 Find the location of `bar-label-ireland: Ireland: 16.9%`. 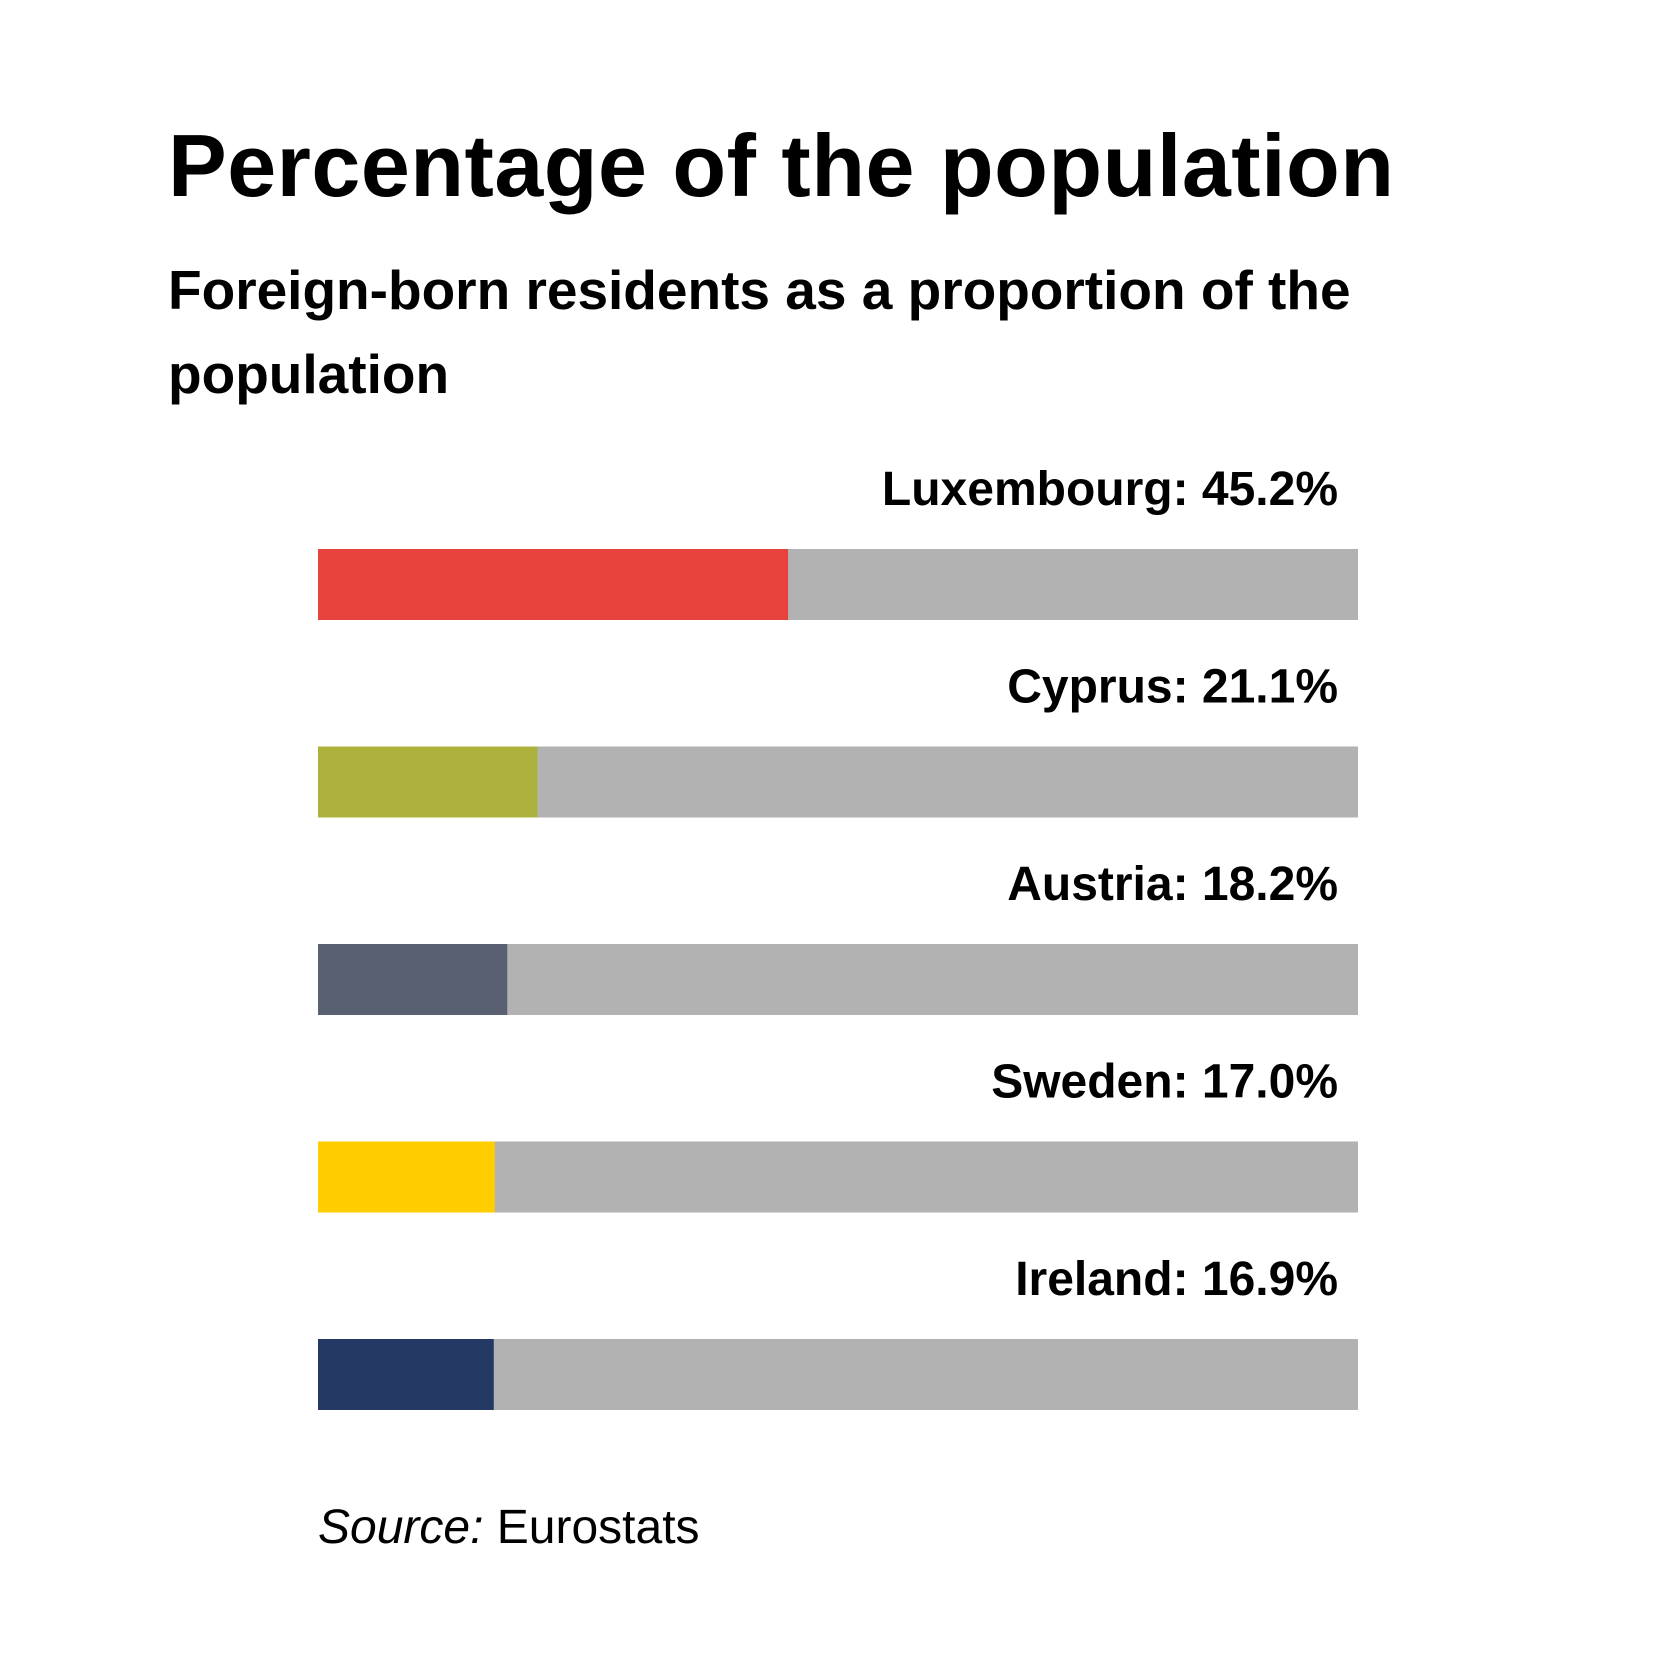

bar-label-ireland: Ireland: 16.9% is located at coordinates (1176, 1279).